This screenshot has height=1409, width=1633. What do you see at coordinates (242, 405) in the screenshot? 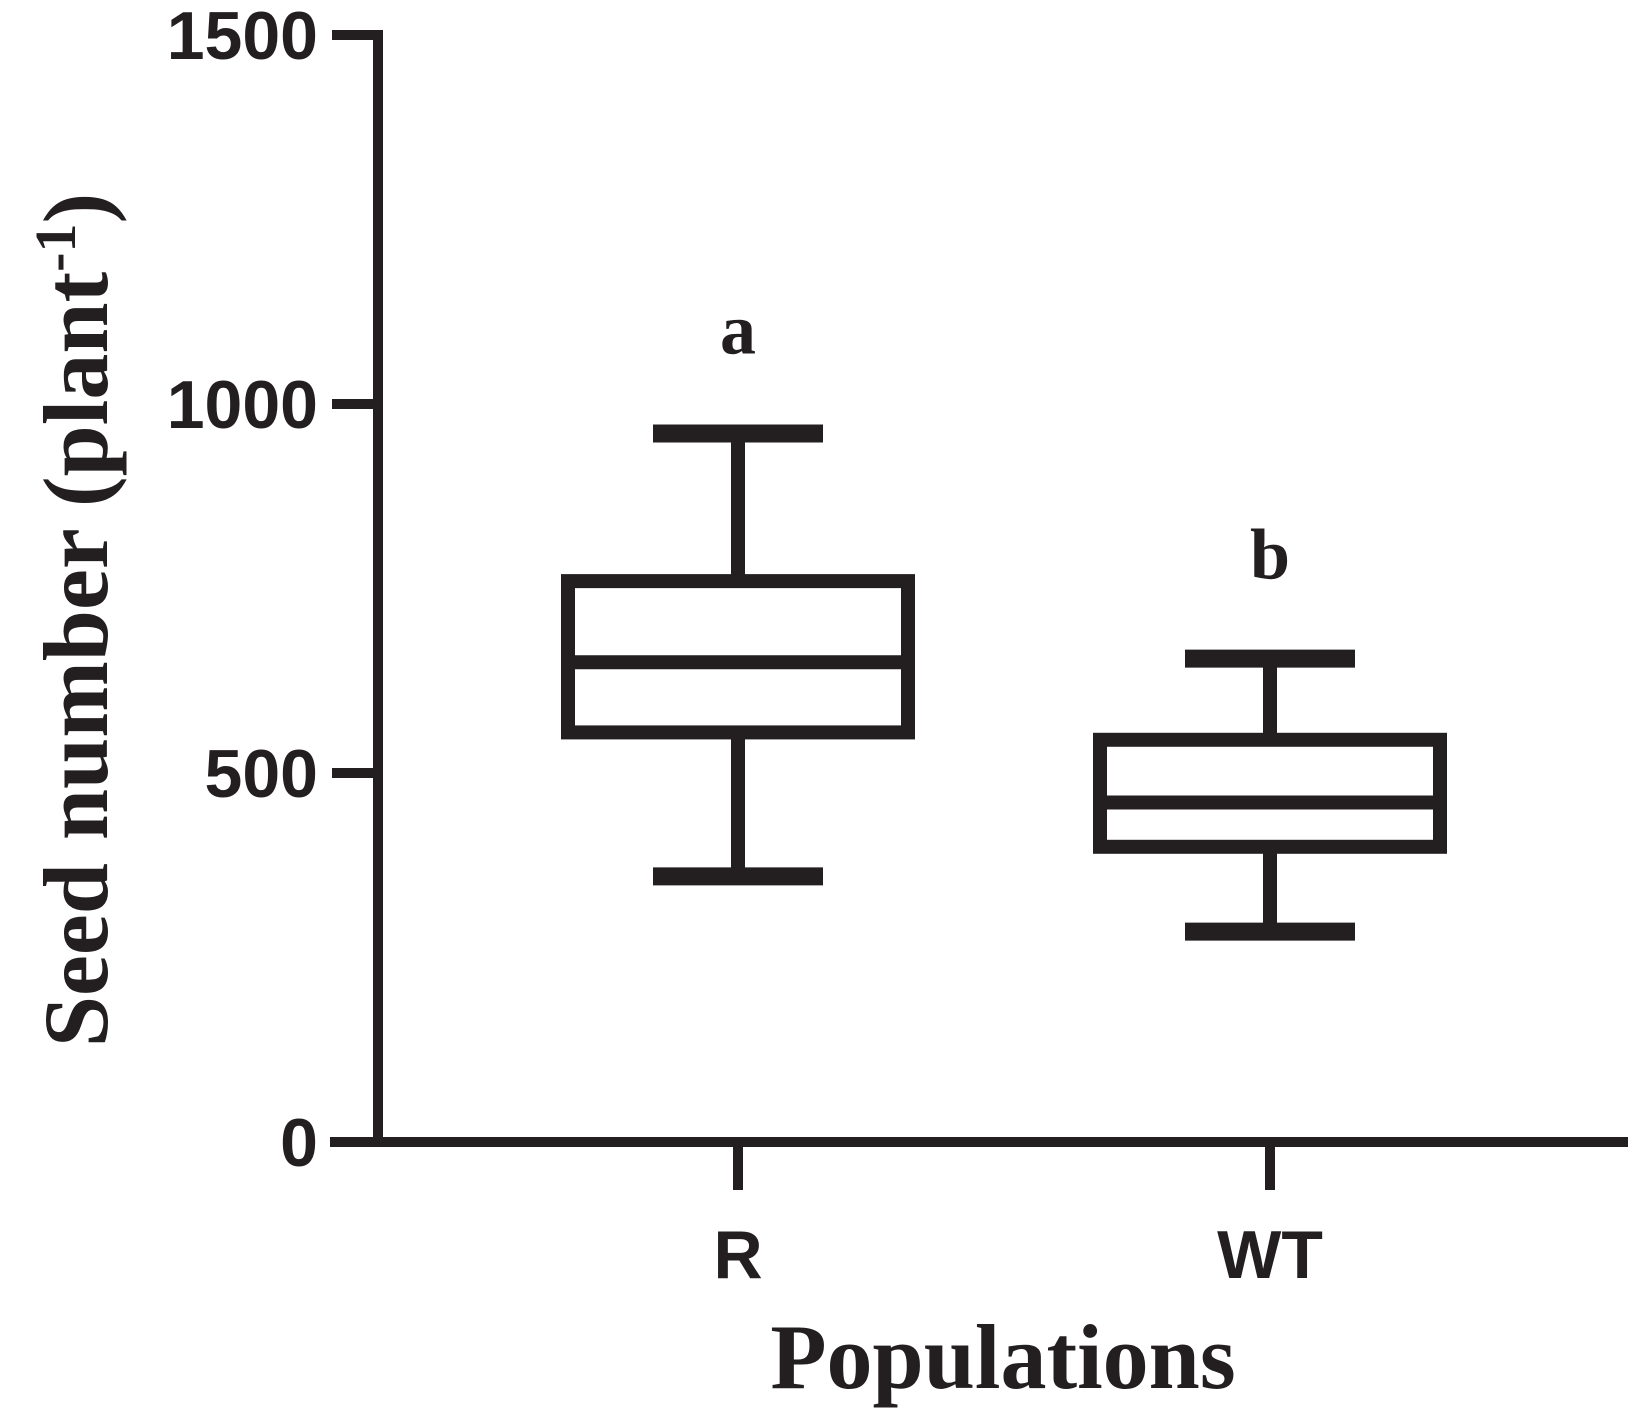
I see `y-tick-label: 1000` at bounding box center [242, 405].